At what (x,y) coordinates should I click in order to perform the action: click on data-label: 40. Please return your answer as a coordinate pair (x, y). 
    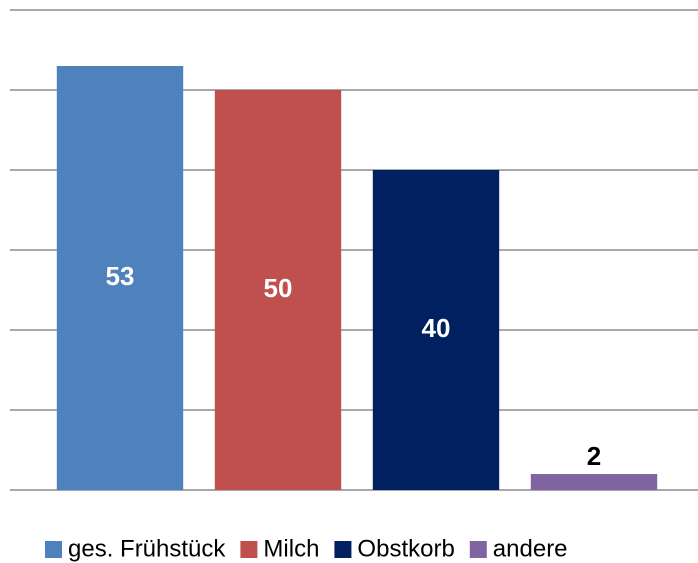
    Looking at the image, I should click on (436, 328).